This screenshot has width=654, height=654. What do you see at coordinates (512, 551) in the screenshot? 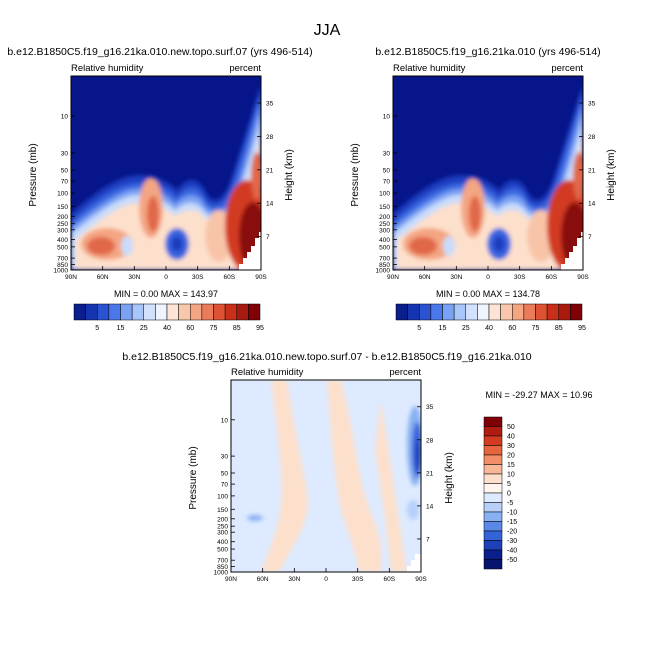
I see `colorbar-label: -40` at bounding box center [512, 551].